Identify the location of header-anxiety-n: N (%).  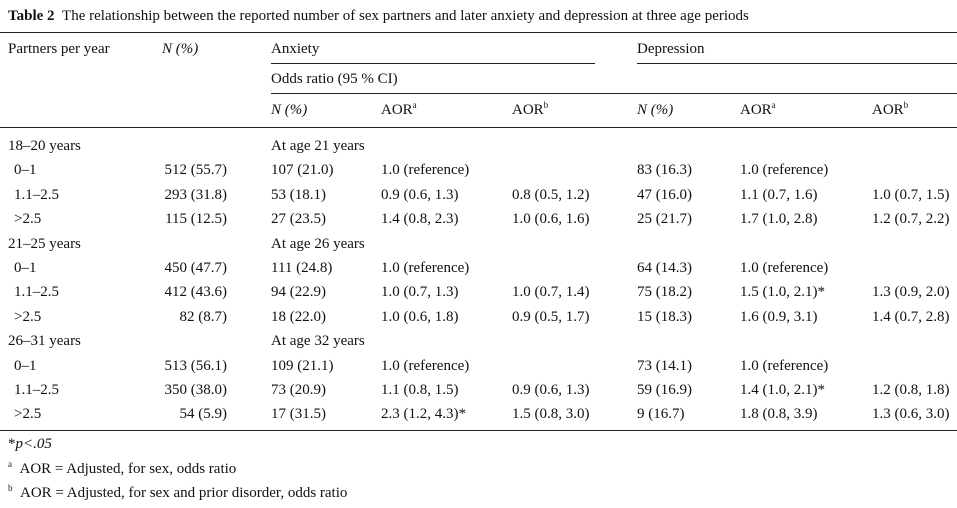
(289, 110).